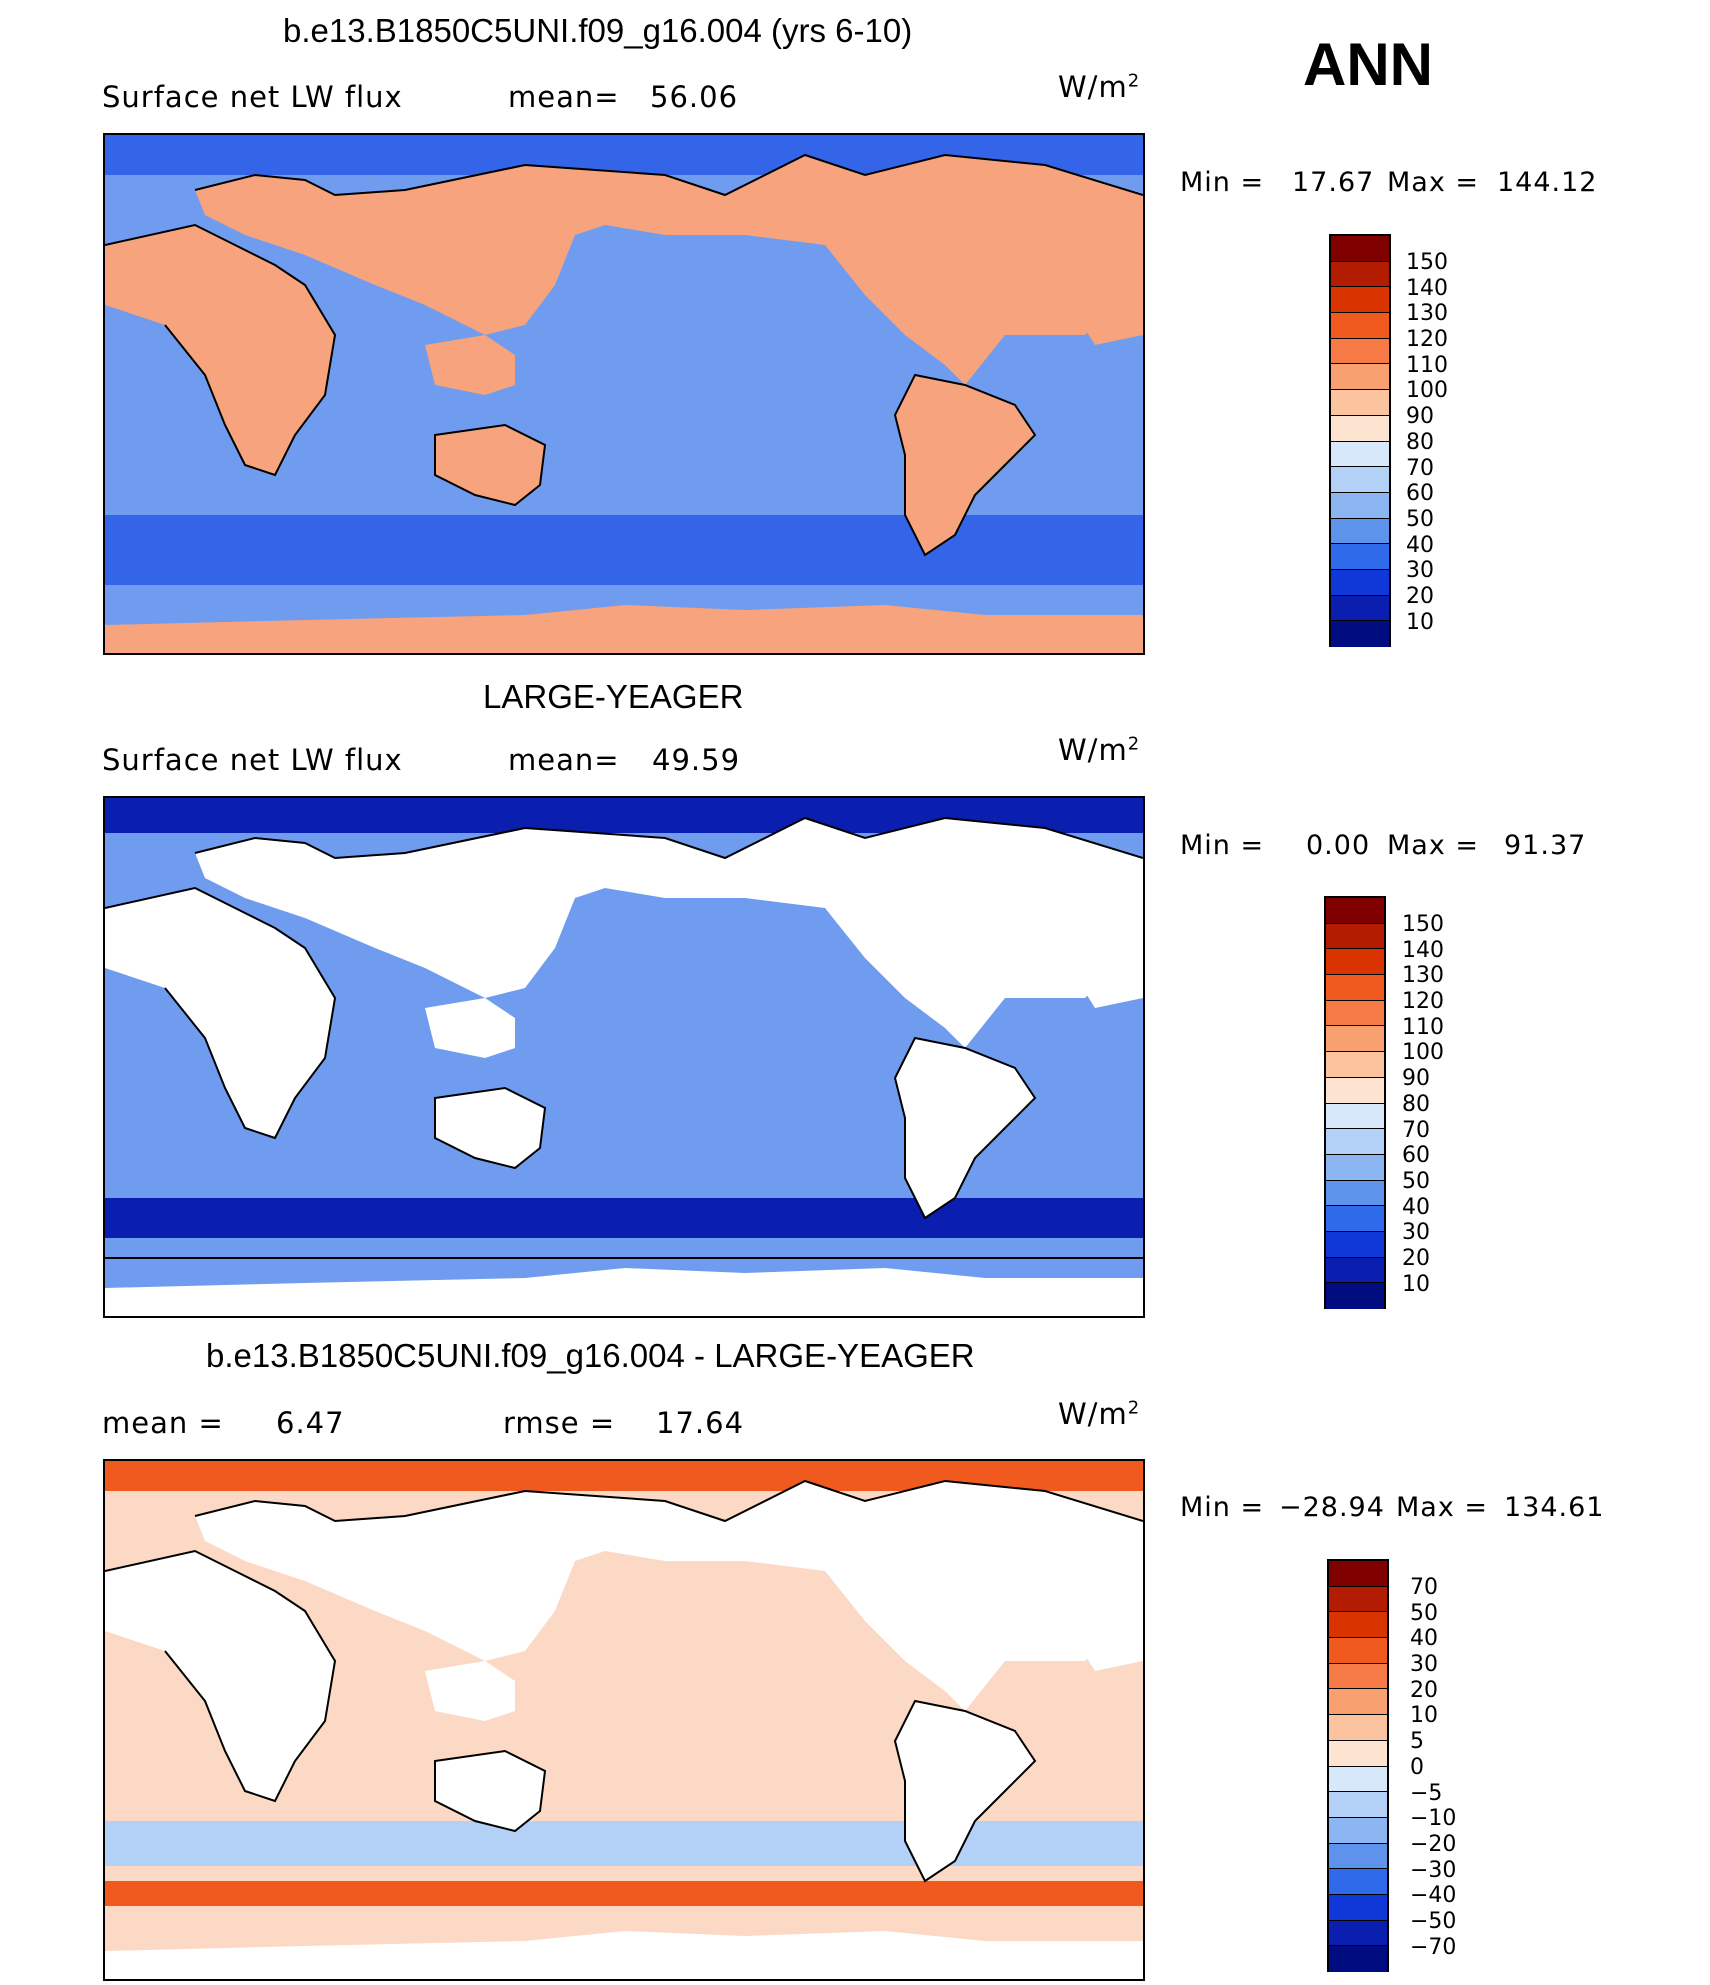 The image size is (1710, 1985). What do you see at coordinates (1420, 596) in the screenshot?
I see `panel-1-colorbar-label: 20` at bounding box center [1420, 596].